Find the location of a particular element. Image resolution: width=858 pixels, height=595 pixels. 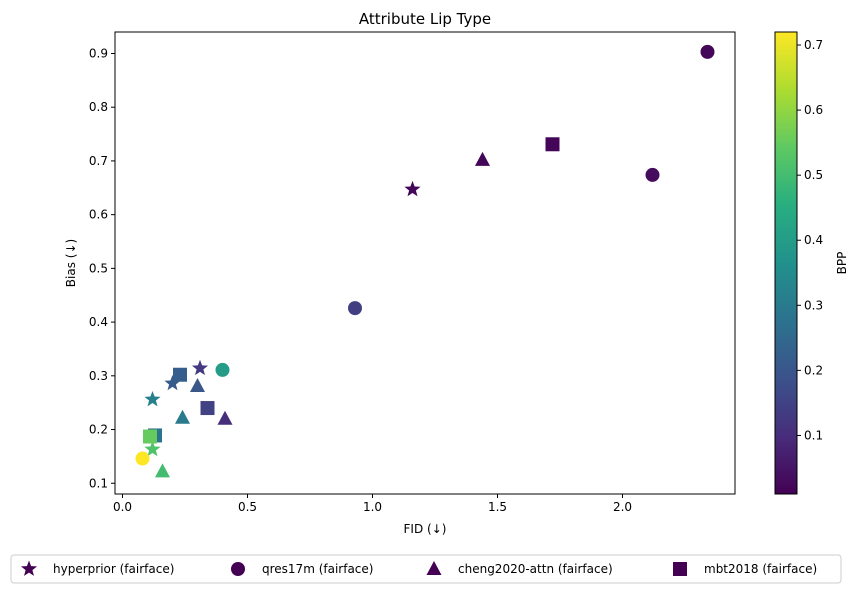

y-tick-label: 0.1 is located at coordinates (98, 483).